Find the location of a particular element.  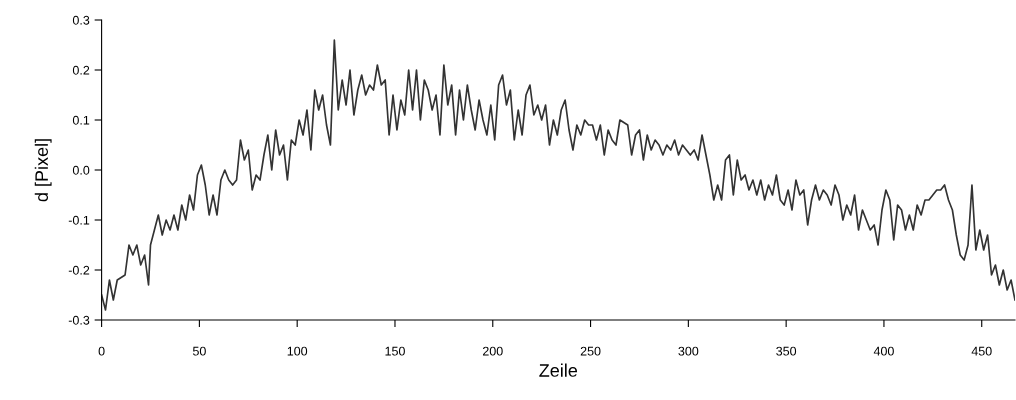

y-tick-label: -0.3 is located at coordinates (79, 320).